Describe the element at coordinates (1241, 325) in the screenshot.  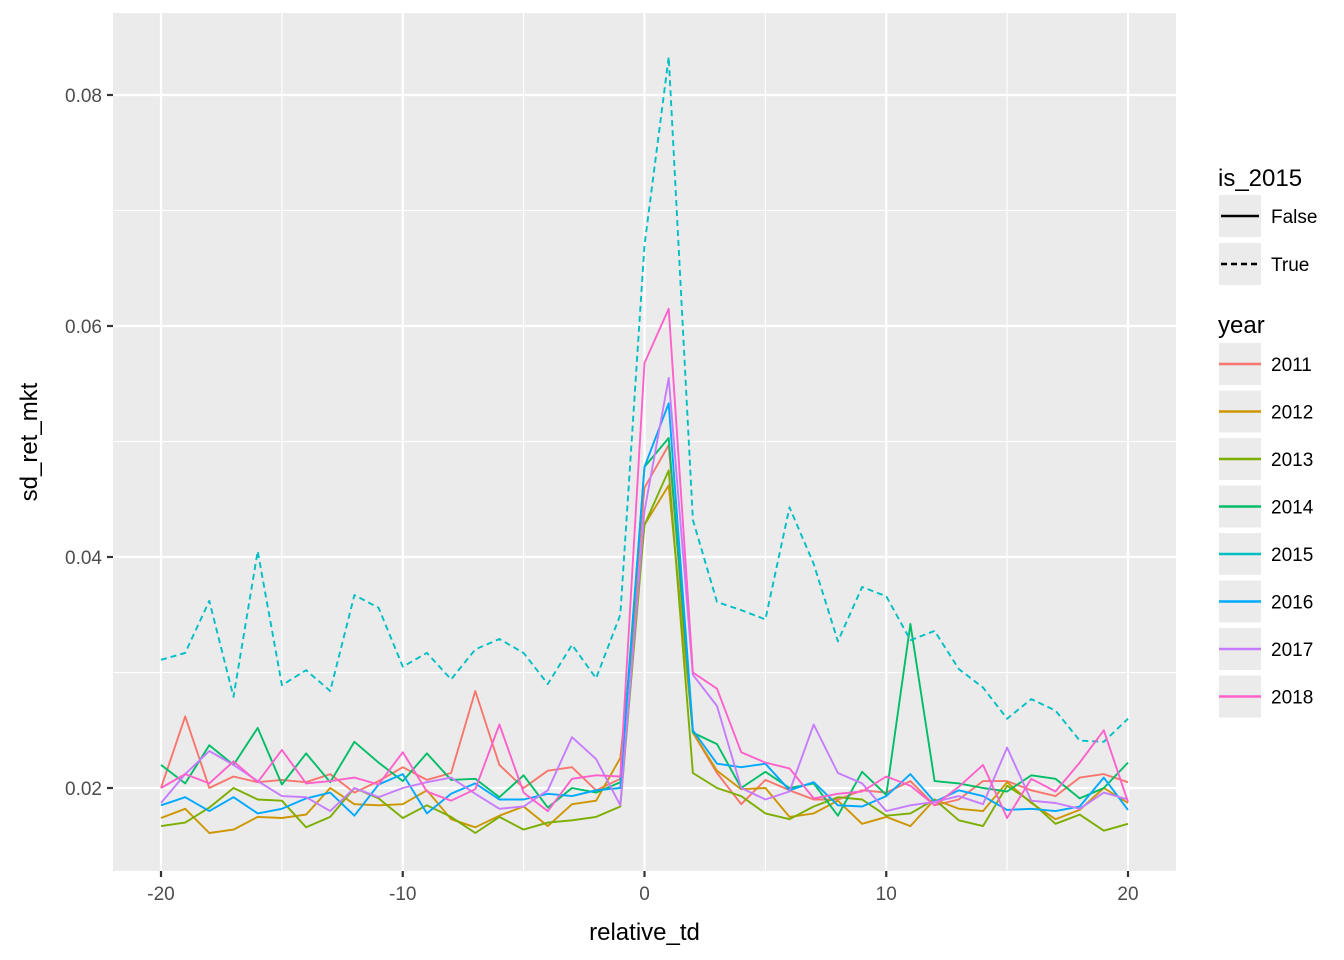
I see `legend-title-year: year` at that location.